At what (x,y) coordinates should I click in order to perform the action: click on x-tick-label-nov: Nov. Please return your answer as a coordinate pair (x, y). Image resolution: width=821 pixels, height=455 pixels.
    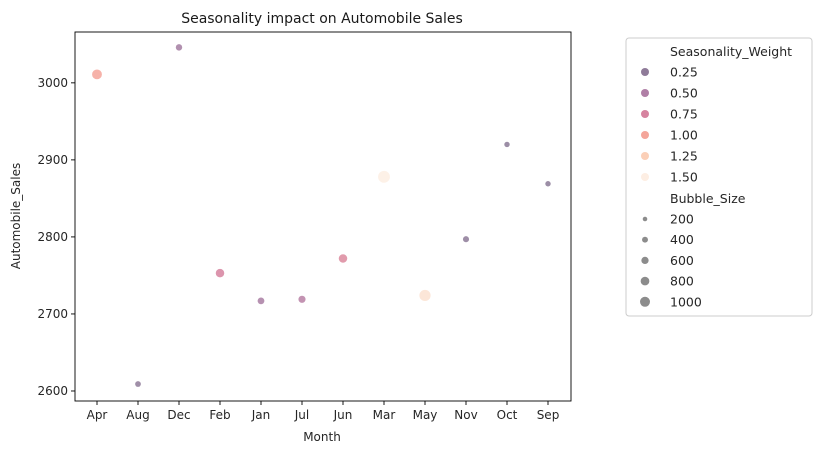
    Looking at the image, I should click on (465, 415).